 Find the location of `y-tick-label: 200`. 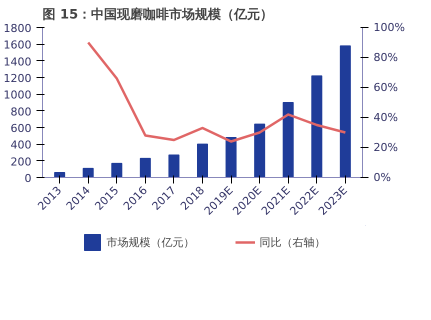

y-tick-label: 200 is located at coordinates (21, 161).